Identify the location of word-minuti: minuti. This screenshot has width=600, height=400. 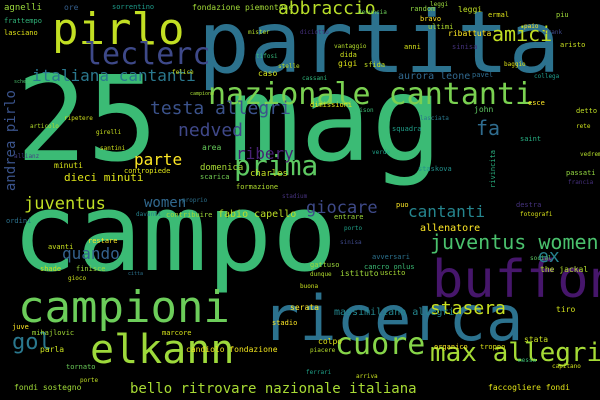
(68, 165).